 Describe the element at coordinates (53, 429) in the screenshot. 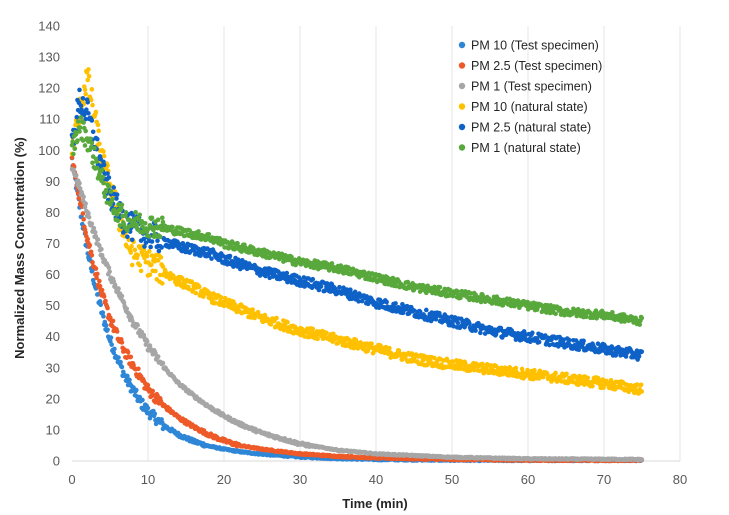

I see `y-tick-label: 10` at that location.